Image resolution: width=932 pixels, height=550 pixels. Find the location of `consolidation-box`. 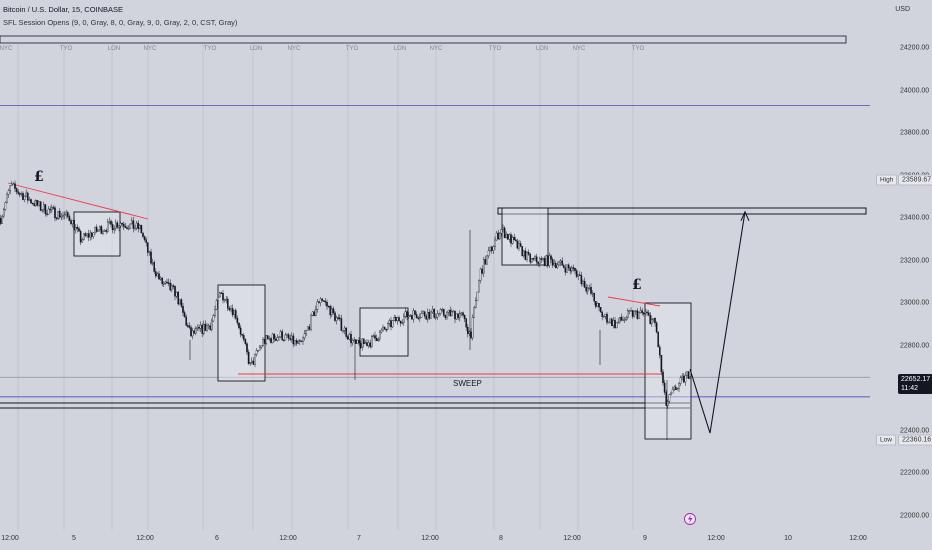

consolidation-box is located at coordinates (384, 332).